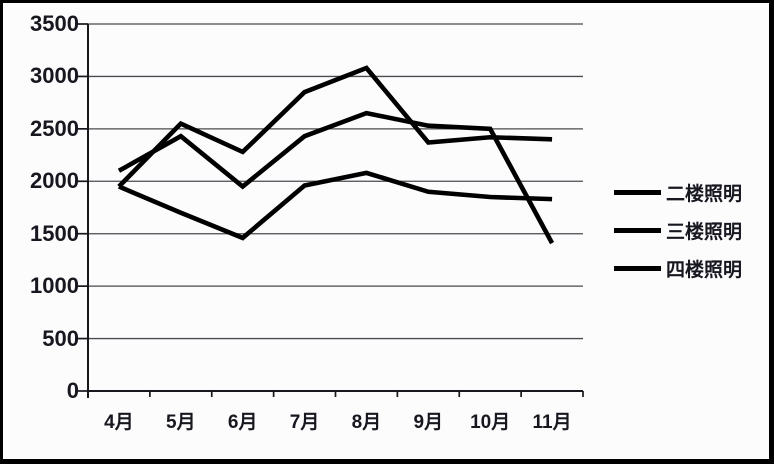 The image size is (774, 464). I want to click on x-tick-label: 9月, so click(428, 422).